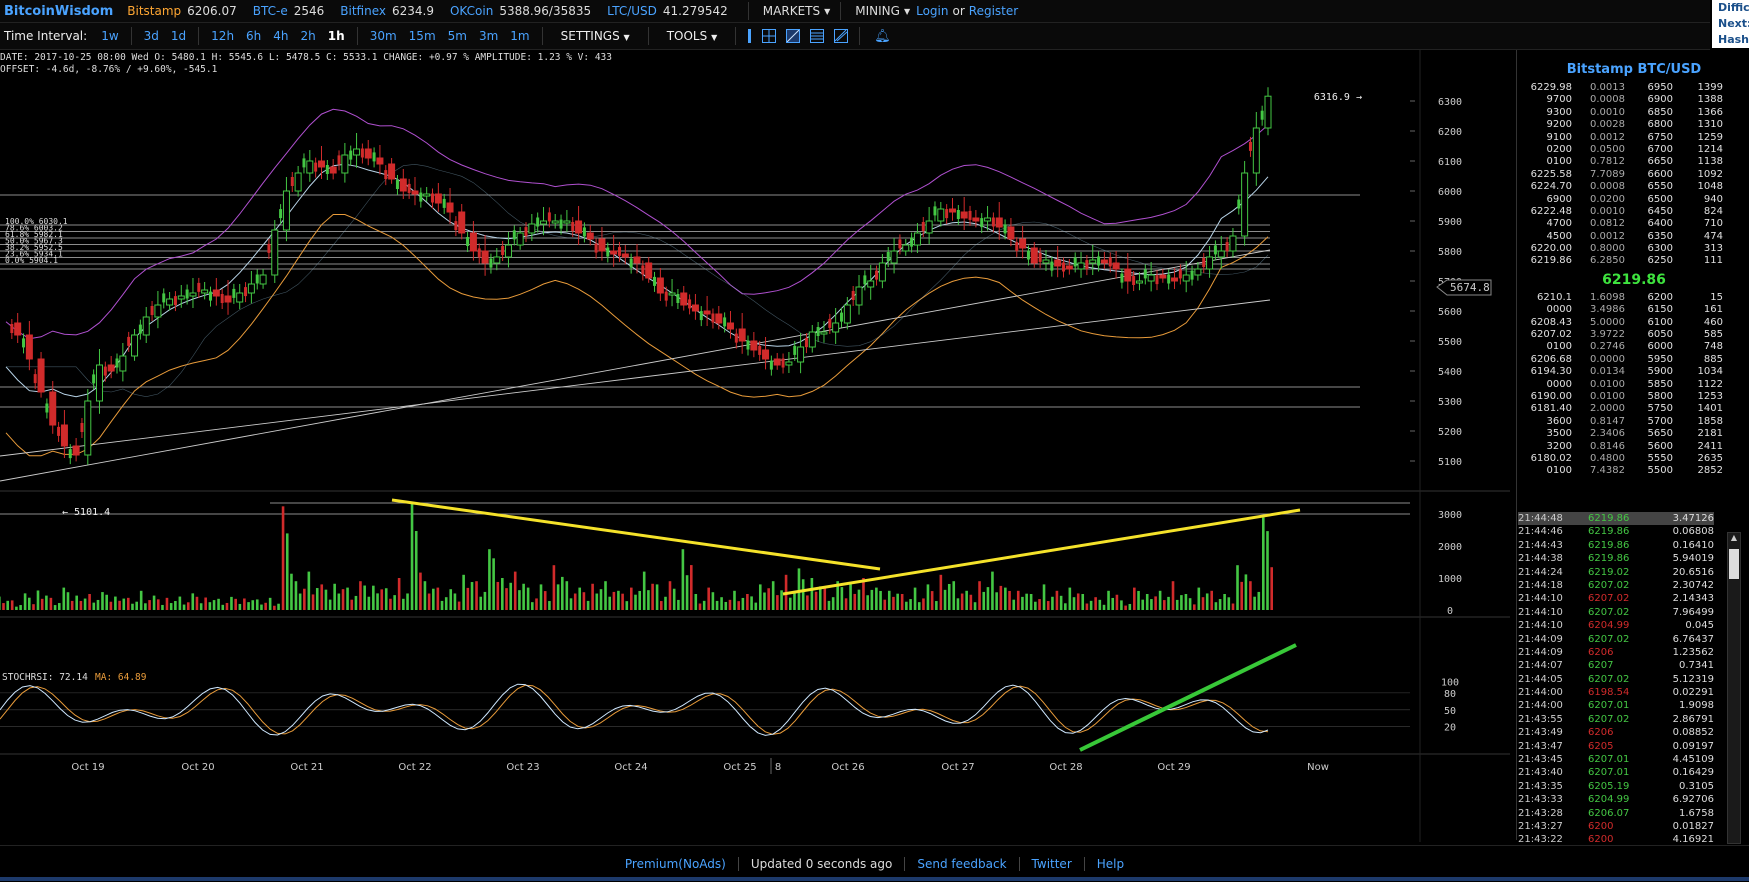 The width and height of the screenshot is (1749, 882). What do you see at coordinates (632, 11) in the screenshot?
I see `market-ltcusd: LTC/USD` at bounding box center [632, 11].